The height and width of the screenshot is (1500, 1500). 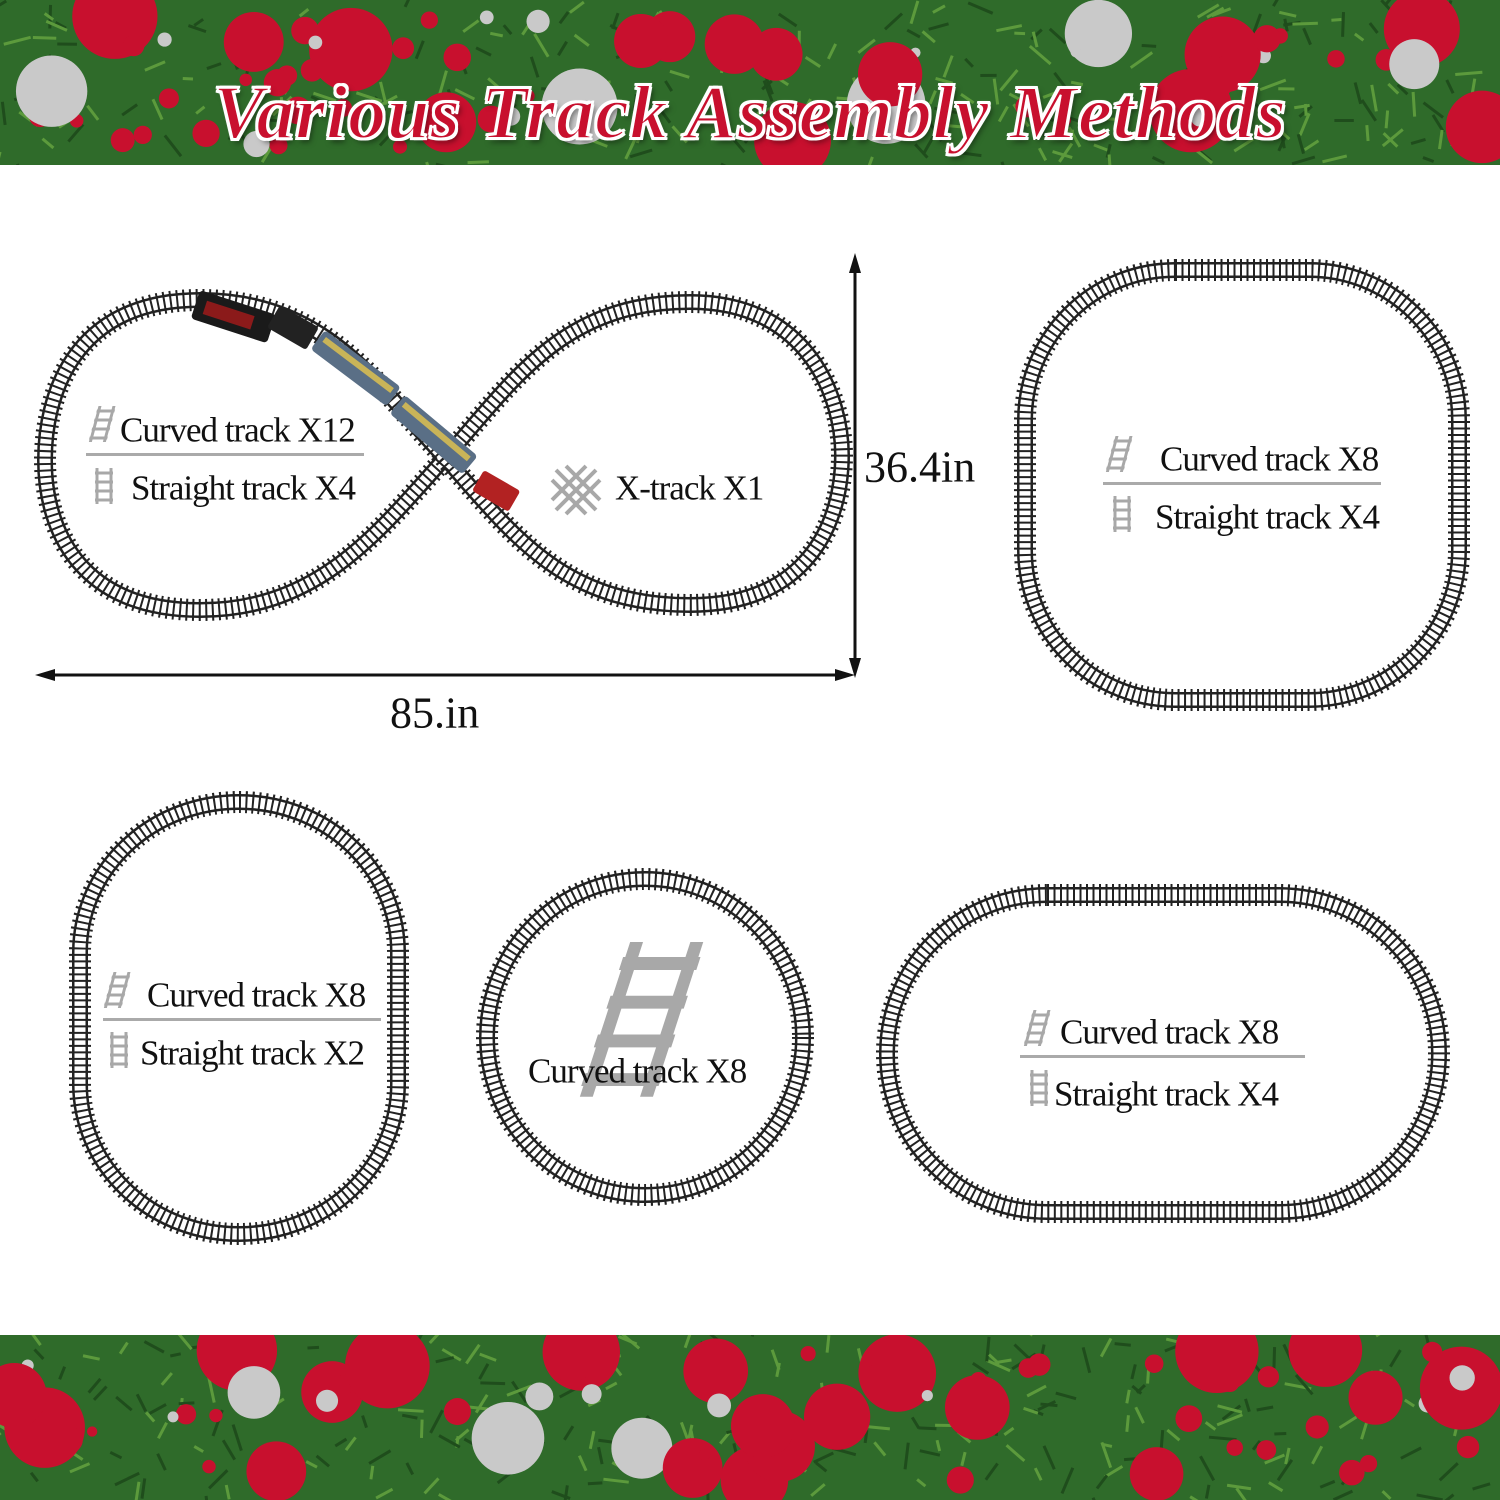 What do you see at coordinates (855, 465) in the screenshot?
I see `height-dimension-arrow` at bounding box center [855, 465].